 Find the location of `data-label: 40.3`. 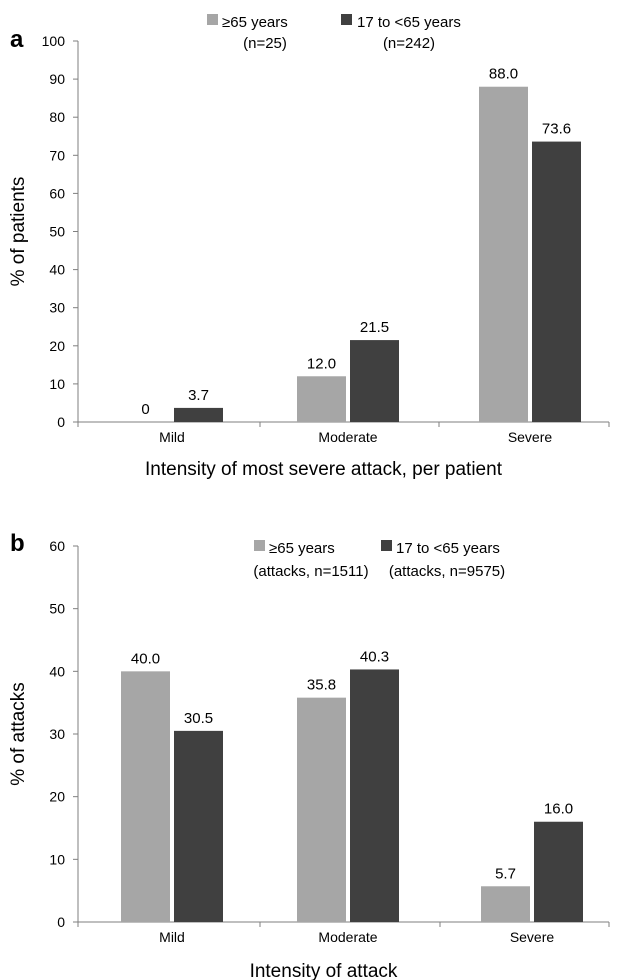

data-label: 40.3 is located at coordinates (374, 656).